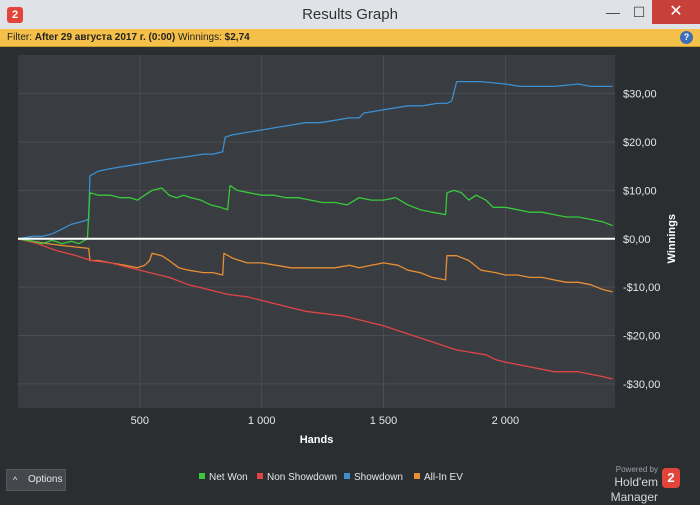  Describe the element at coordinates (315, 265) in the screenshot. I see `series-line-all-in-ev` at that location.